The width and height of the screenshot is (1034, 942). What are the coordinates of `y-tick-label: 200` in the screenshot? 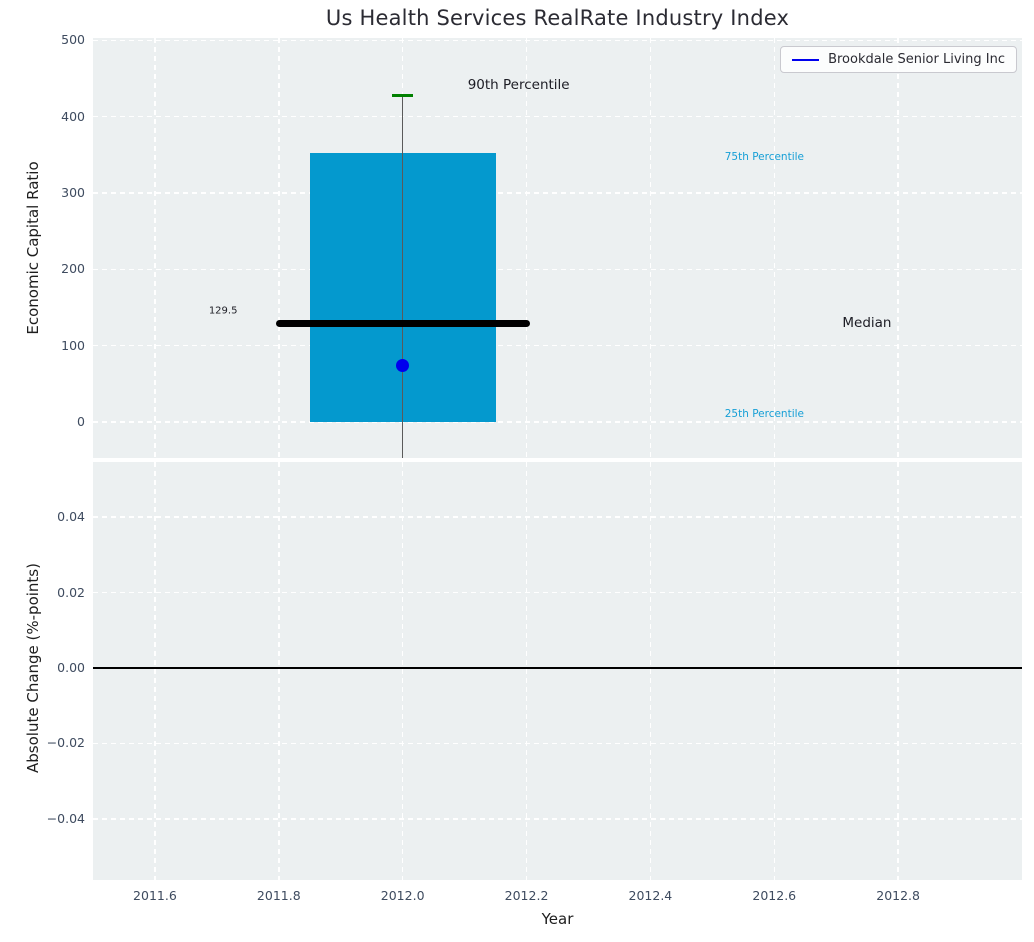 It's located at (73, 269).